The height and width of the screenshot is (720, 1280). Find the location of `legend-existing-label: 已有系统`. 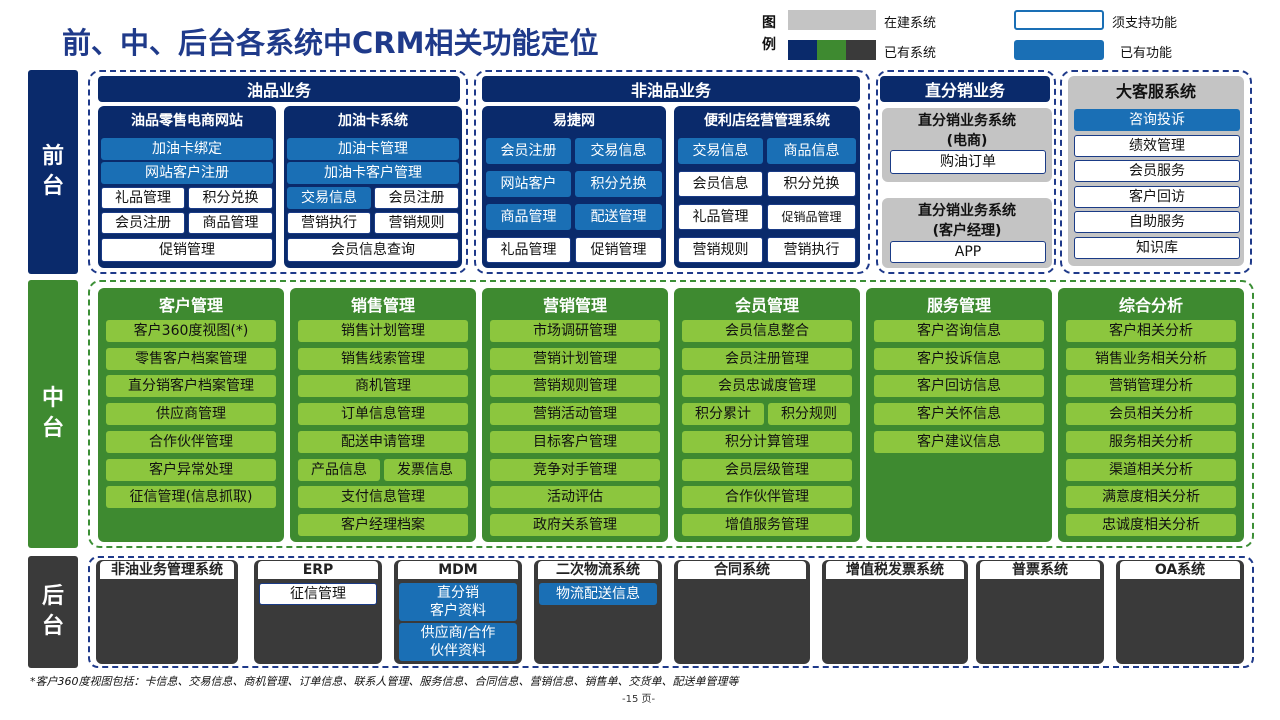

legend-existing-label: 已有系统 is located at coordinates (910, 53).